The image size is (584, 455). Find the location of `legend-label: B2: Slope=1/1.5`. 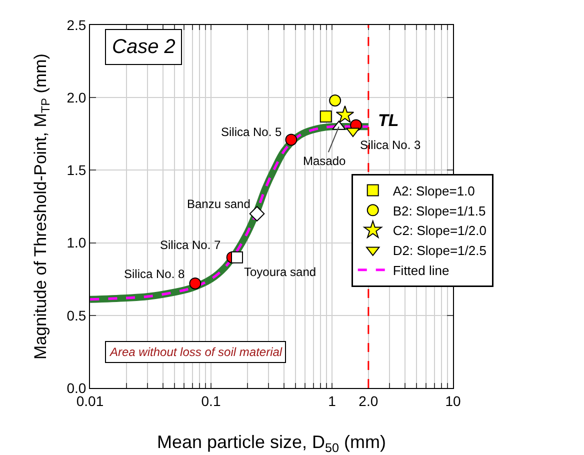

legend-label: B2: Slope=1/1.5 is located at coordinates (439, 210).